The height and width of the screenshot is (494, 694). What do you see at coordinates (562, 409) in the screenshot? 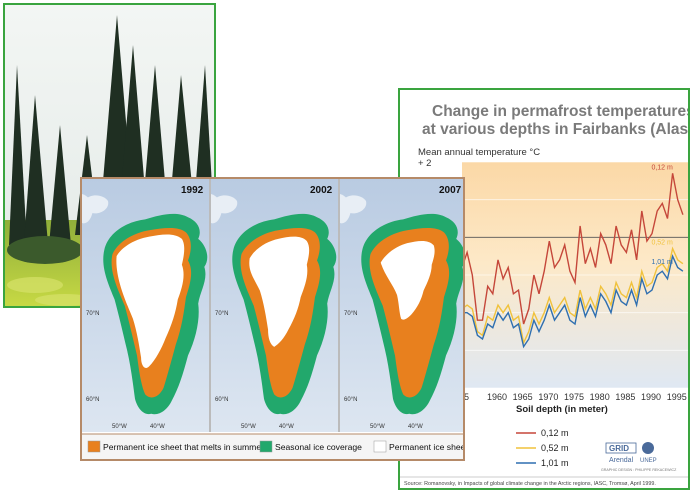
I see `legend-title: Soil depth (in meter)` at bounding box center [562, 409].